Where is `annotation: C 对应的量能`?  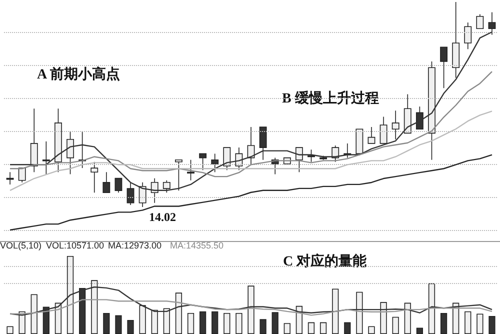 annotation: C 对应的量能 is located at coordinates (325, 261).